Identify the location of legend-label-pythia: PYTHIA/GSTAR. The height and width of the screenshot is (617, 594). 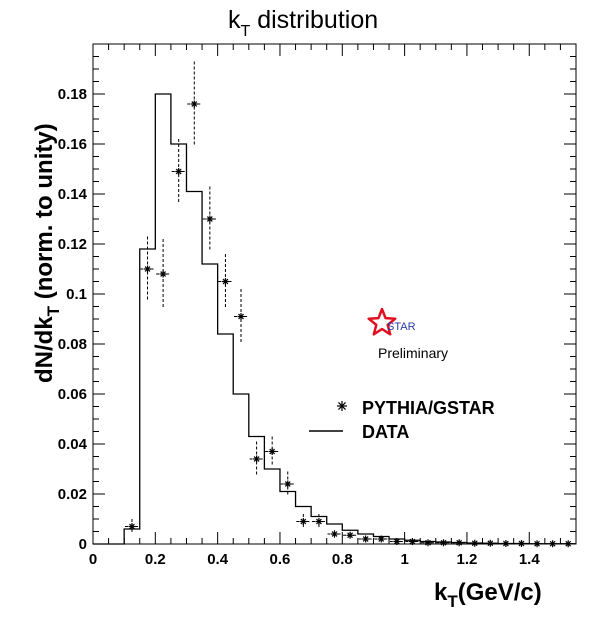
(428, 408).